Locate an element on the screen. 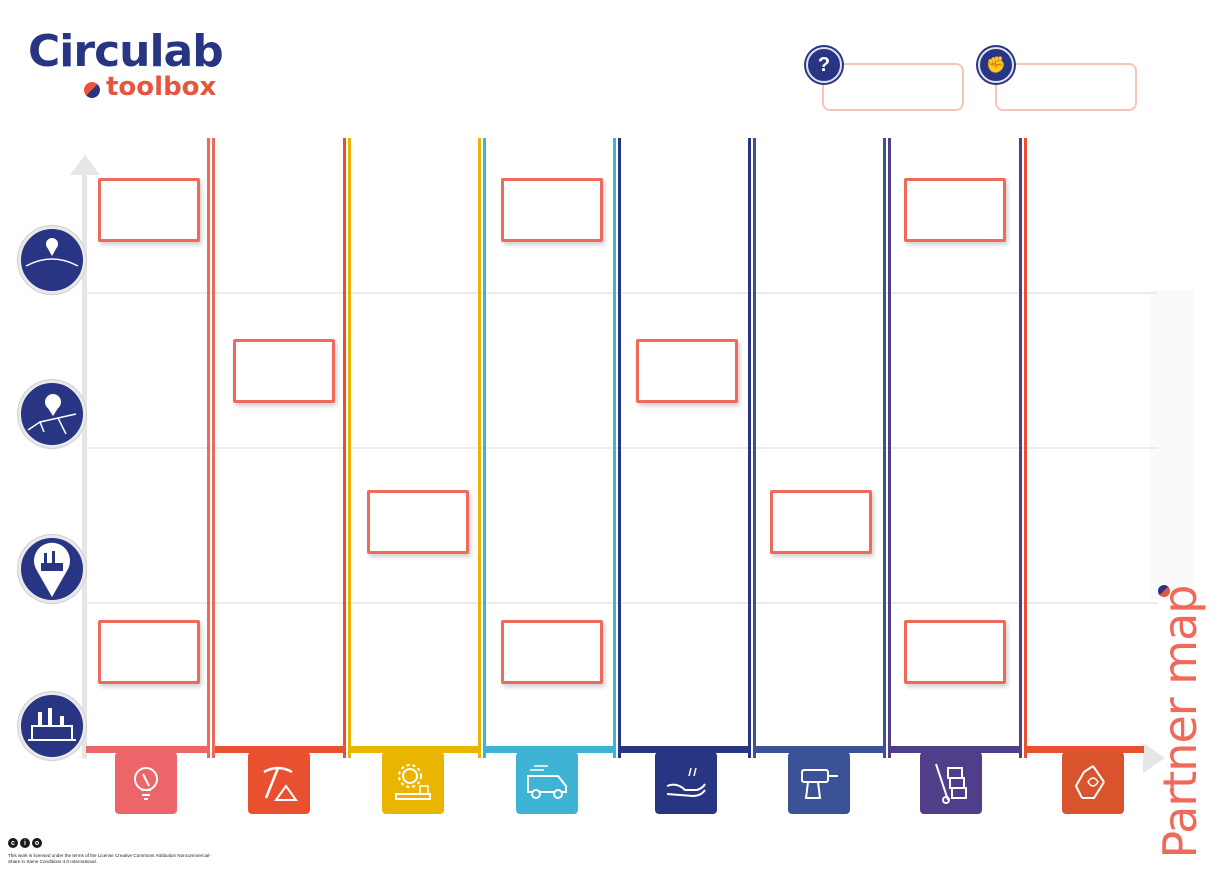 The height and width of the screenshot is (884, 1228). logistics-icon is located at coordinates (951, 783).